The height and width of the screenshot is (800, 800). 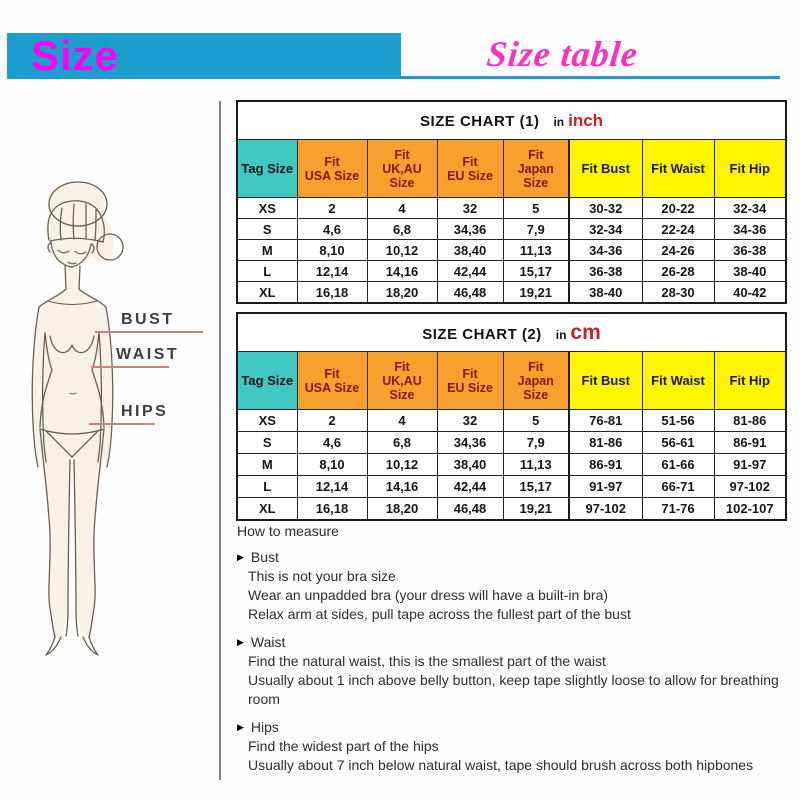 I want to click on table-row: S 4,6 6,8 34,36 7,9 32-34 22-24 34-36, so click(x=511, y=229).